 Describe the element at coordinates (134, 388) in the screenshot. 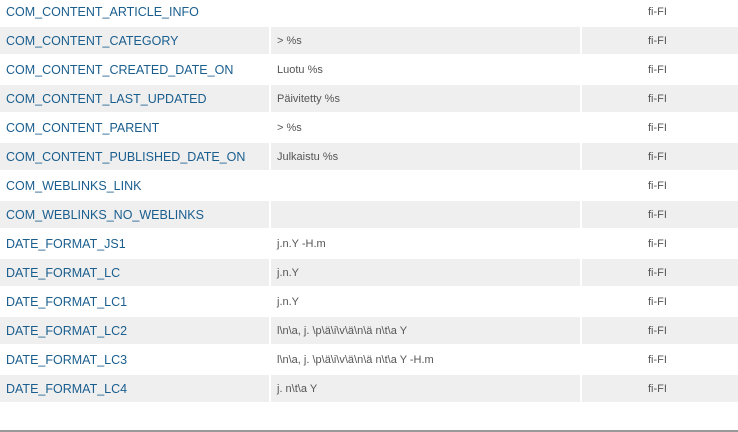

I see `string-key: DATE_FORMAT_LC4` at that location.